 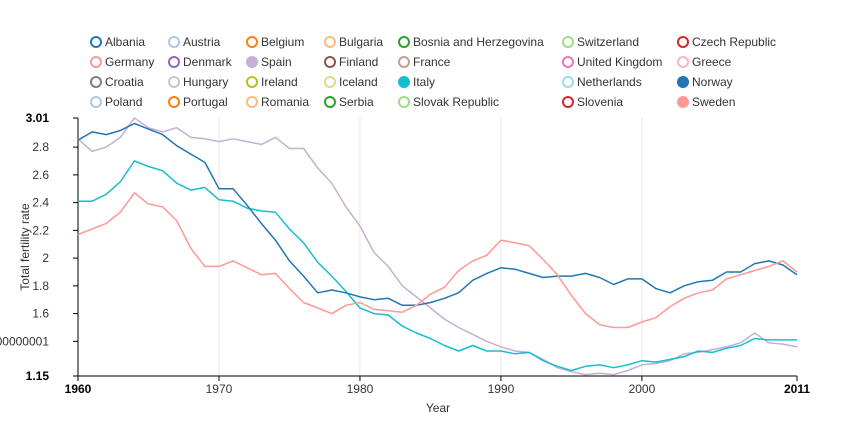 I want to click on legend-label: Switzerland, so click(x=608, y=42).